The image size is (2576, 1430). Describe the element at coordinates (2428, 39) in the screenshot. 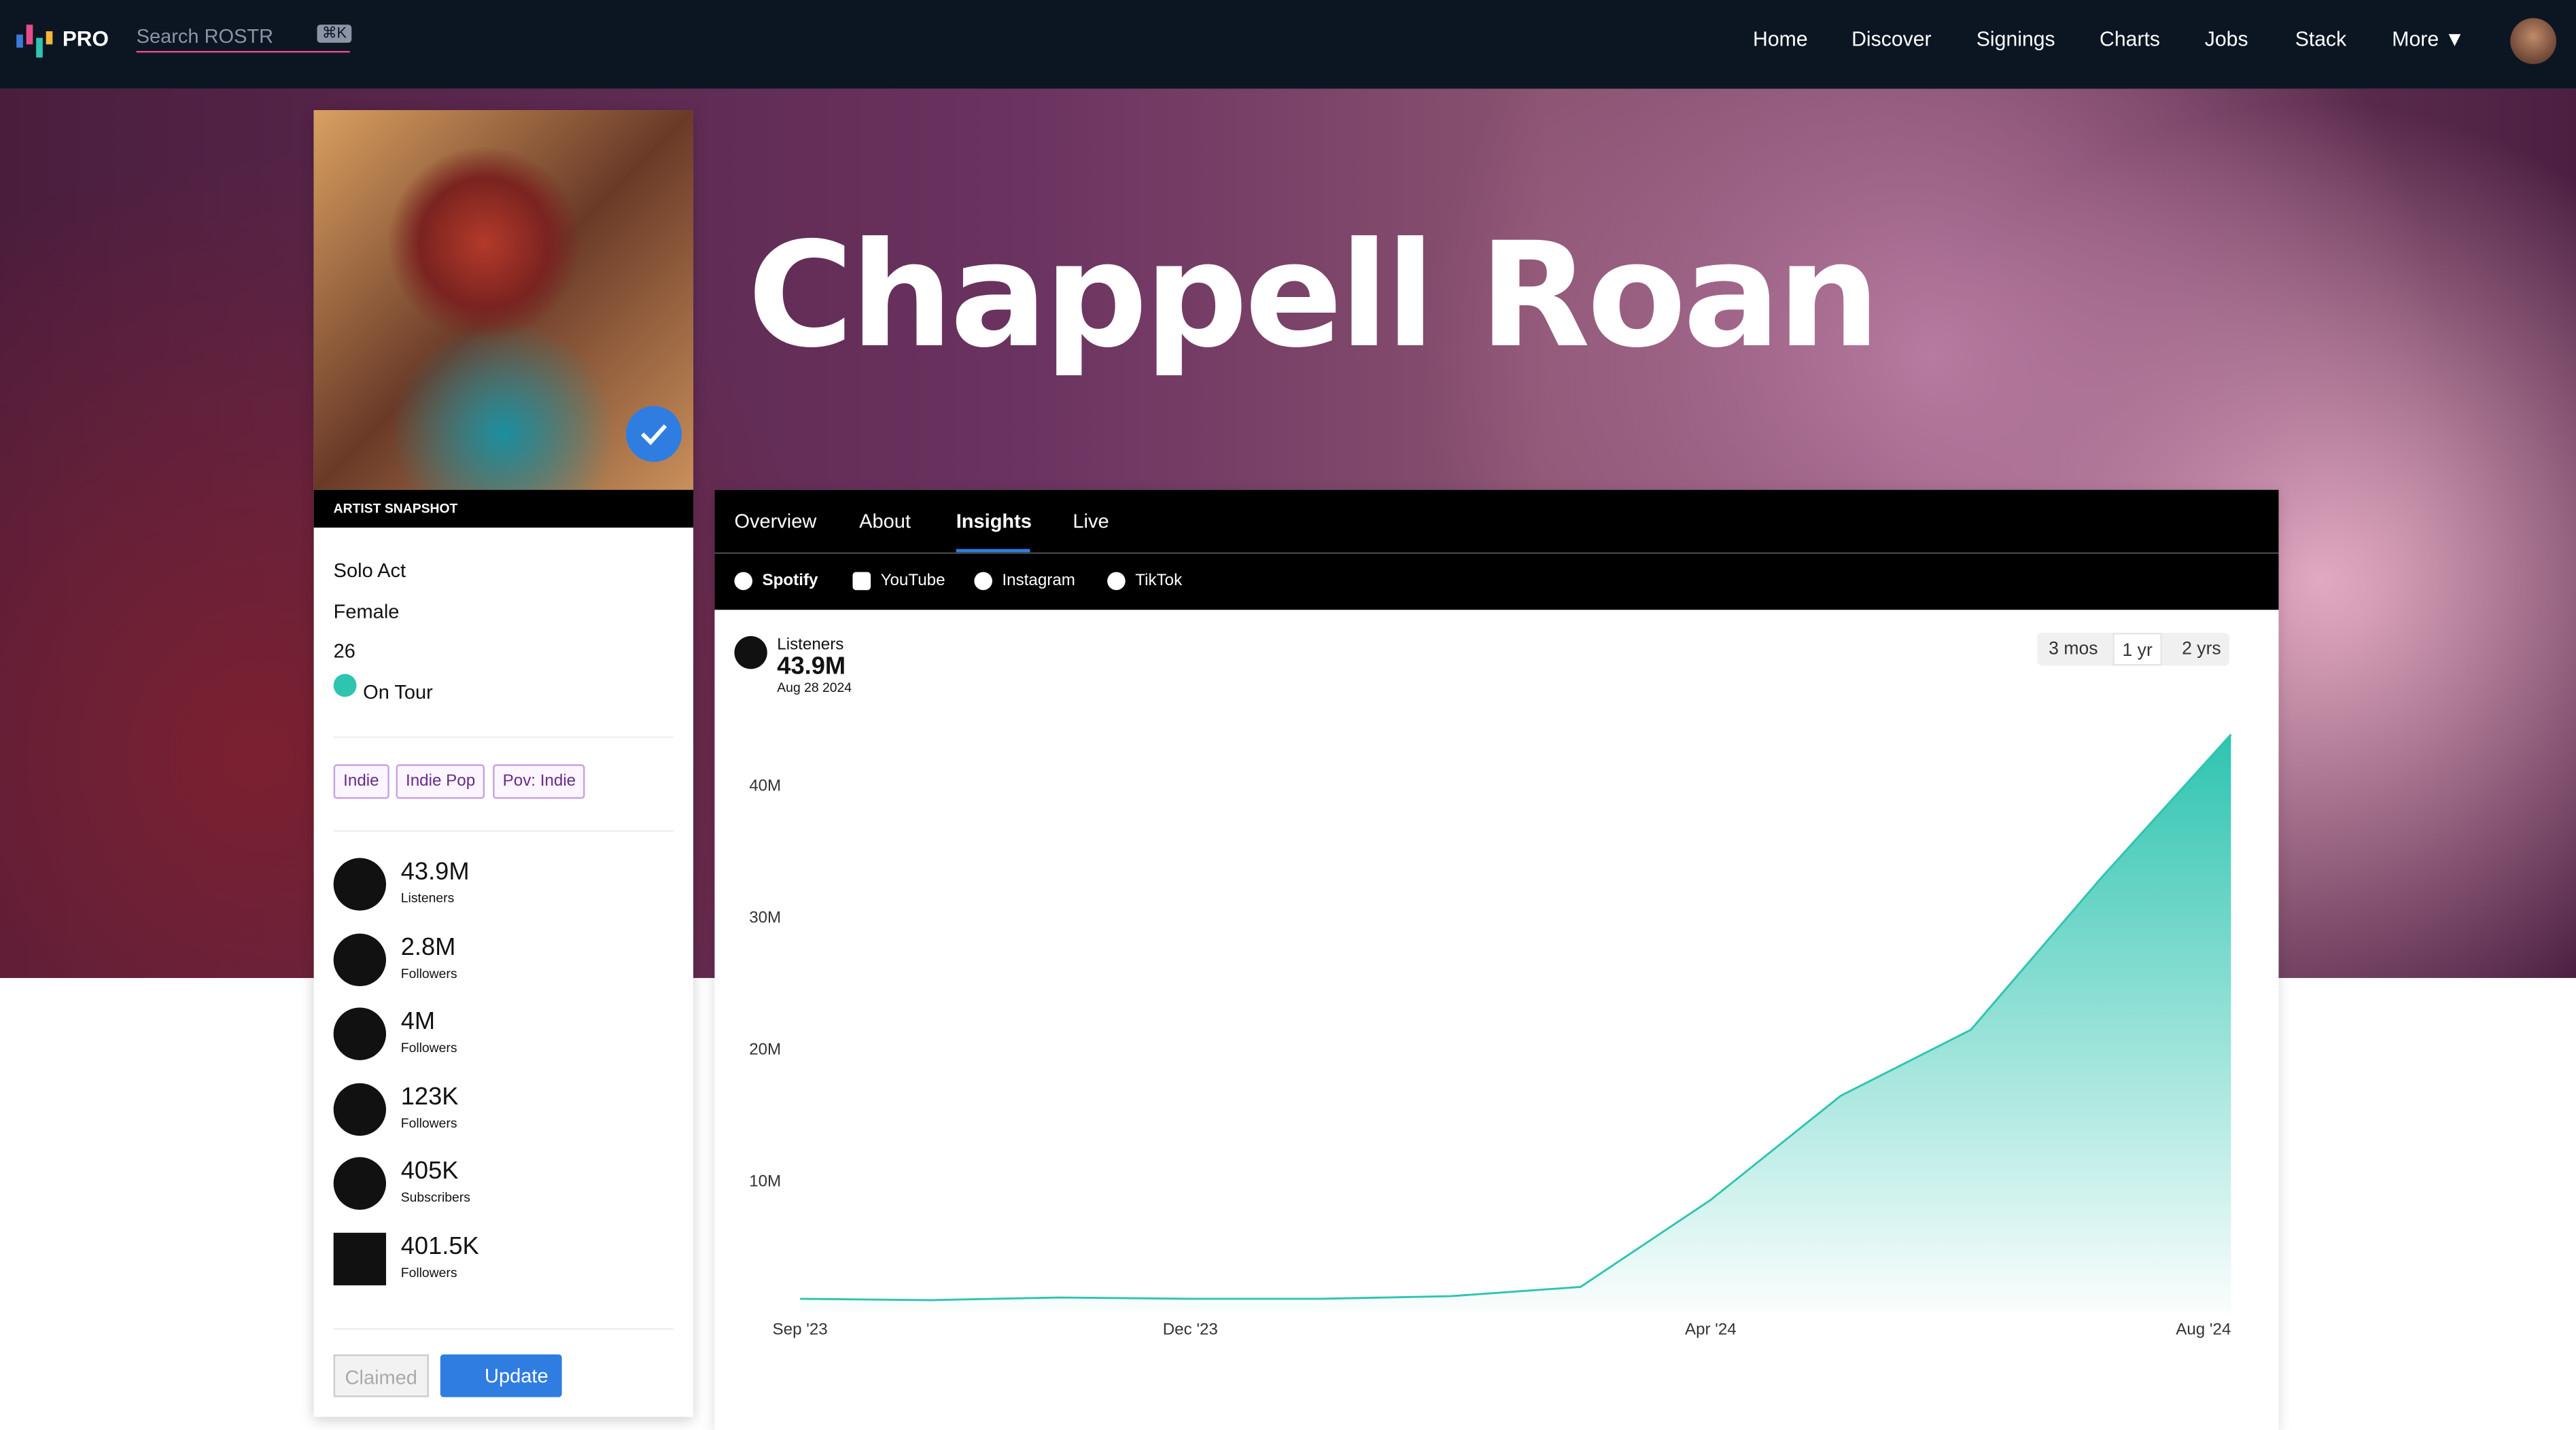

I see `nav-link: More ▼` at that location.